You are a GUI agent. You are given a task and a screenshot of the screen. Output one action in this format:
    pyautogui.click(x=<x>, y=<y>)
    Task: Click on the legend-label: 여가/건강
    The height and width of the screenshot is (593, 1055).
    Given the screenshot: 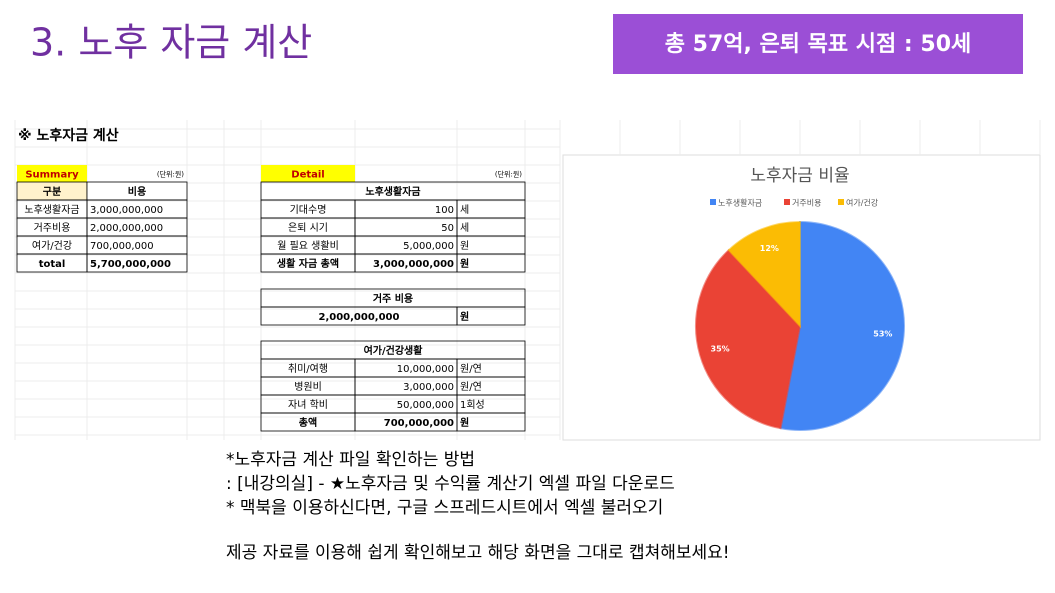 What is the action you would take?
    pyautogui.click(x=862, y=203)
    